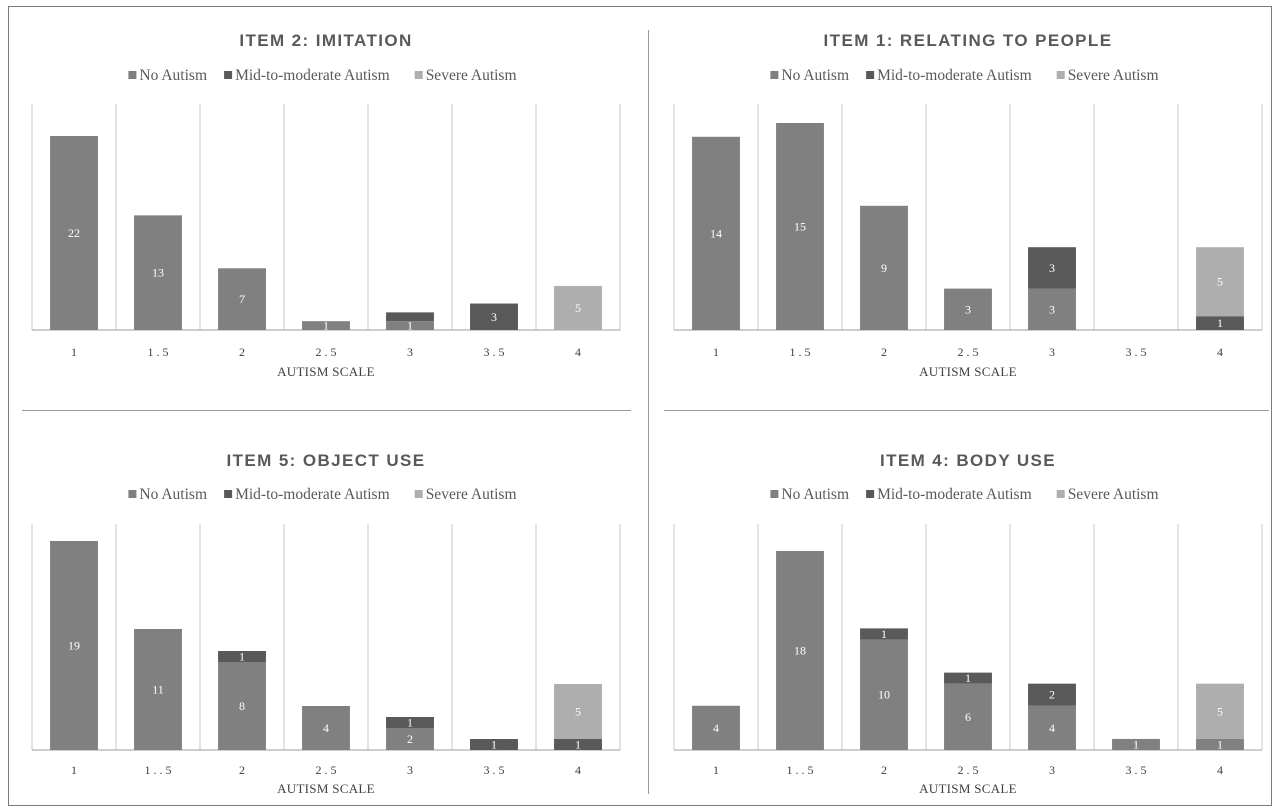  What do you see at coordinates (716, 770) in the screenshot?
I see `panel-4-tick-label-1: 1` at bounding box center [716, 770].